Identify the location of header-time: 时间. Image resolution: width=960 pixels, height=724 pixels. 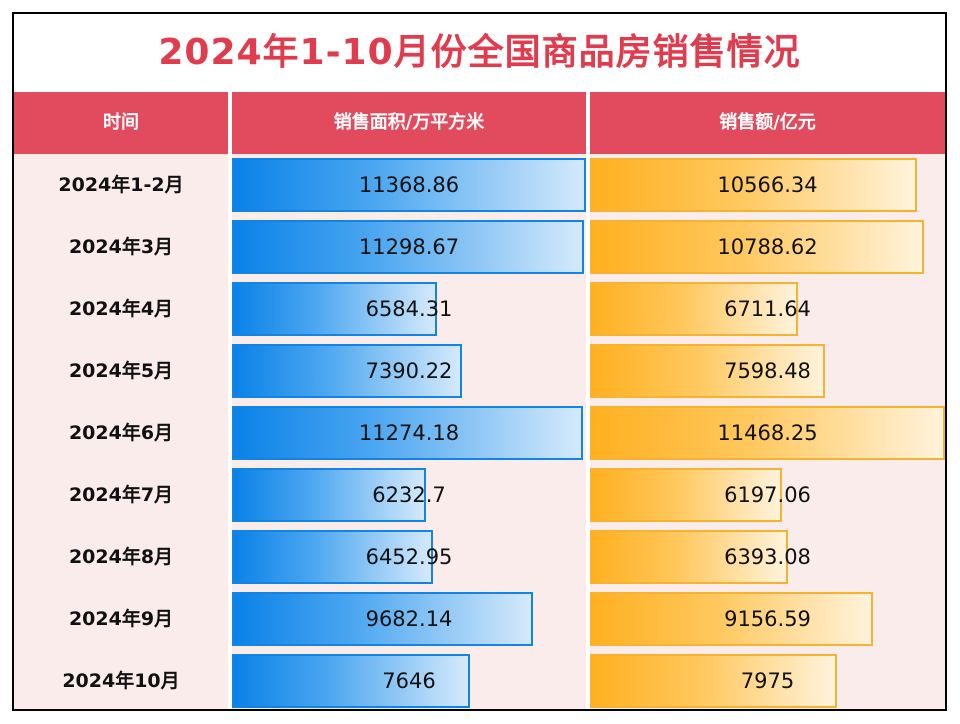
(121, 122).